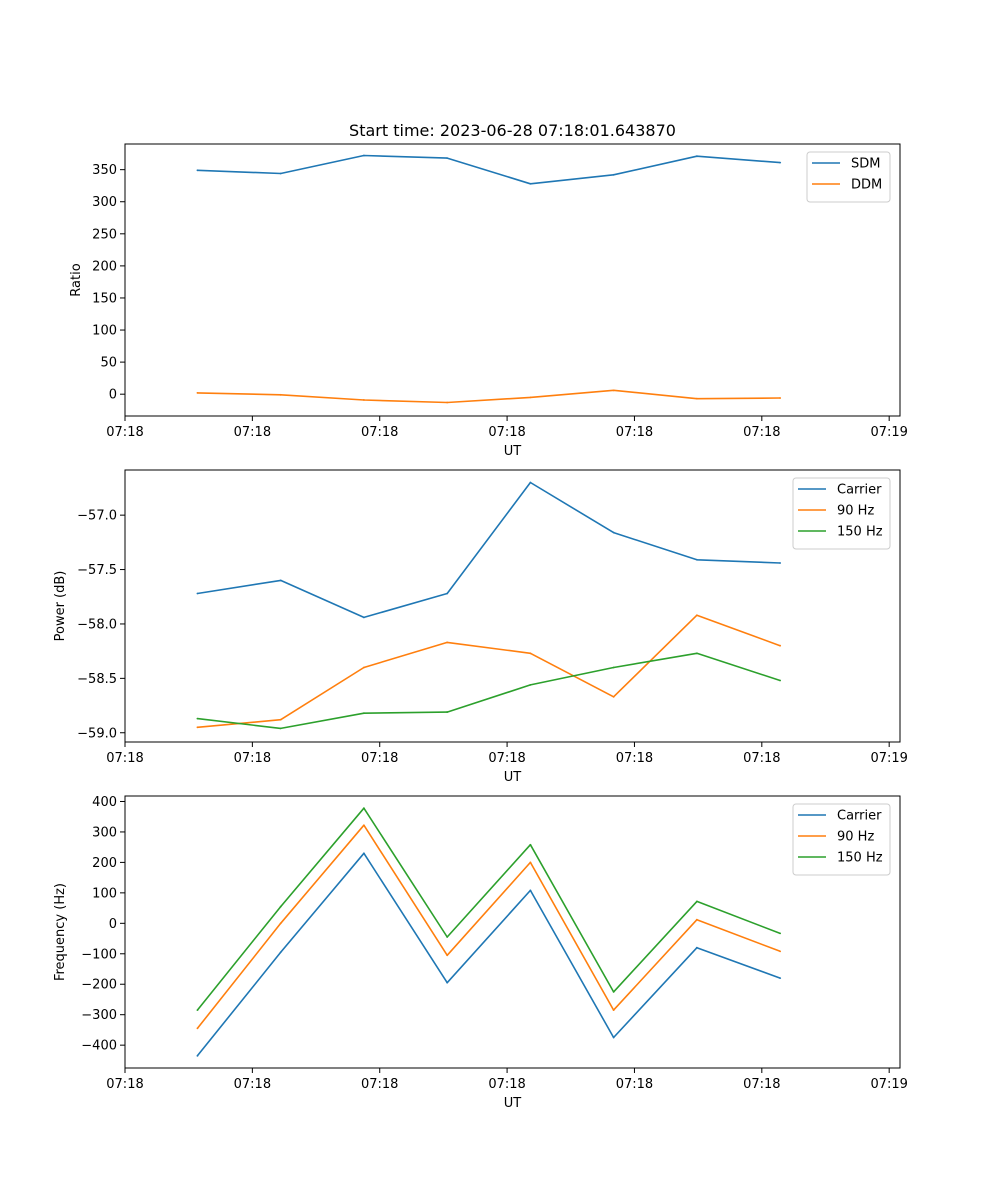 Image resolution: width=1000 pixels, height=1200 pixels. What do you see at coordinates (489, 671) in the screenshot?
I see `series-line-90-hz` at bounding box center [489, 671].